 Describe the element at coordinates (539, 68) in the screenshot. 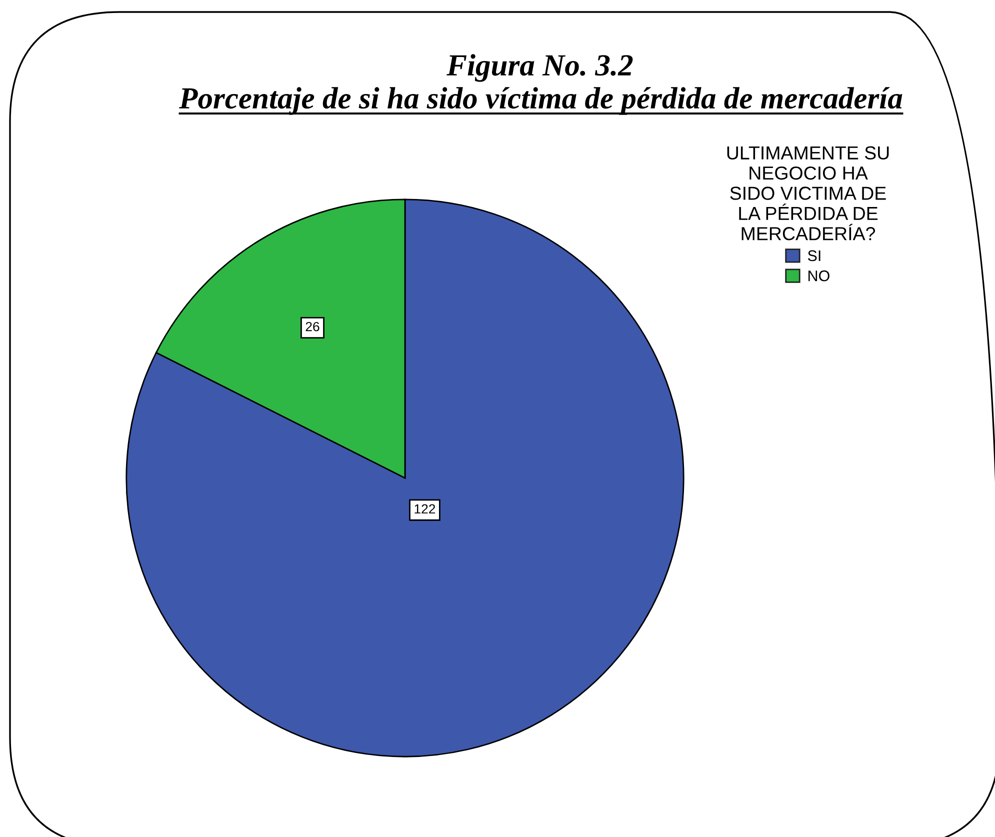

I see `chart-title: Figura No. 3.2` at that location.